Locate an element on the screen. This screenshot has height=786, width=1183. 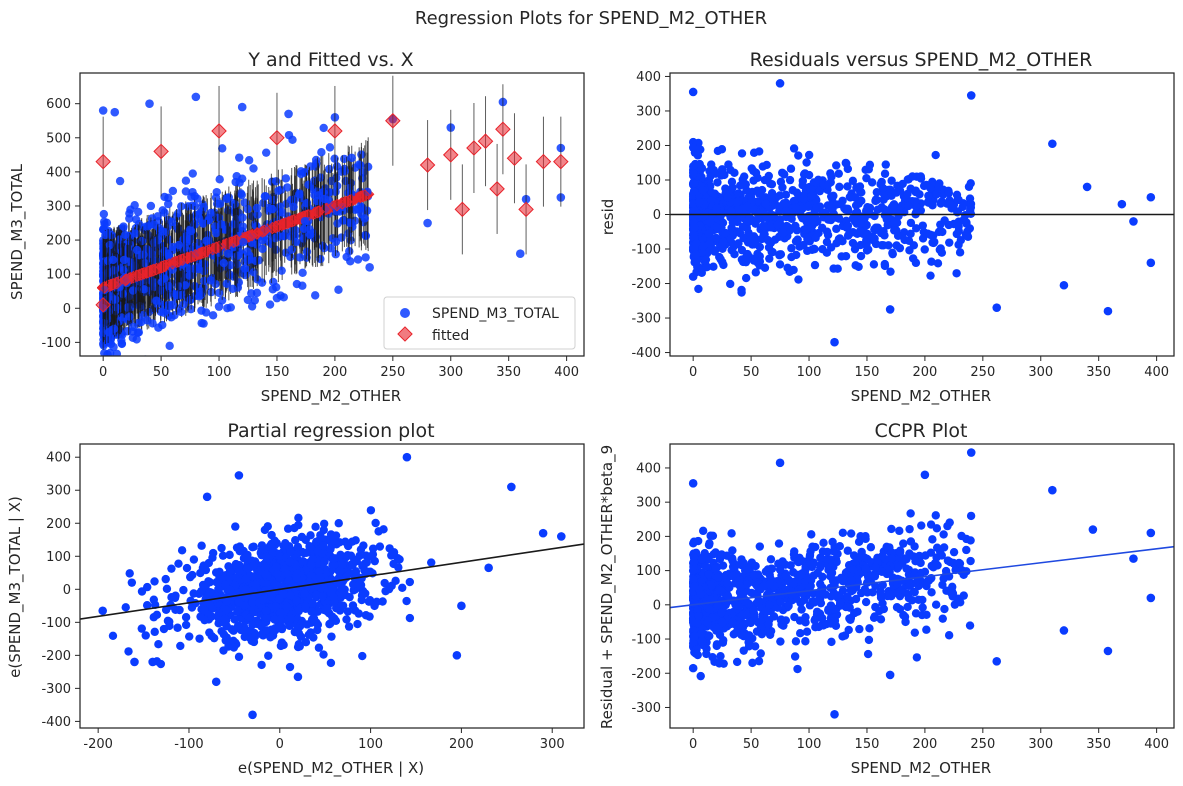
y-tick-label: 400 is located at coordinates (58, 458).